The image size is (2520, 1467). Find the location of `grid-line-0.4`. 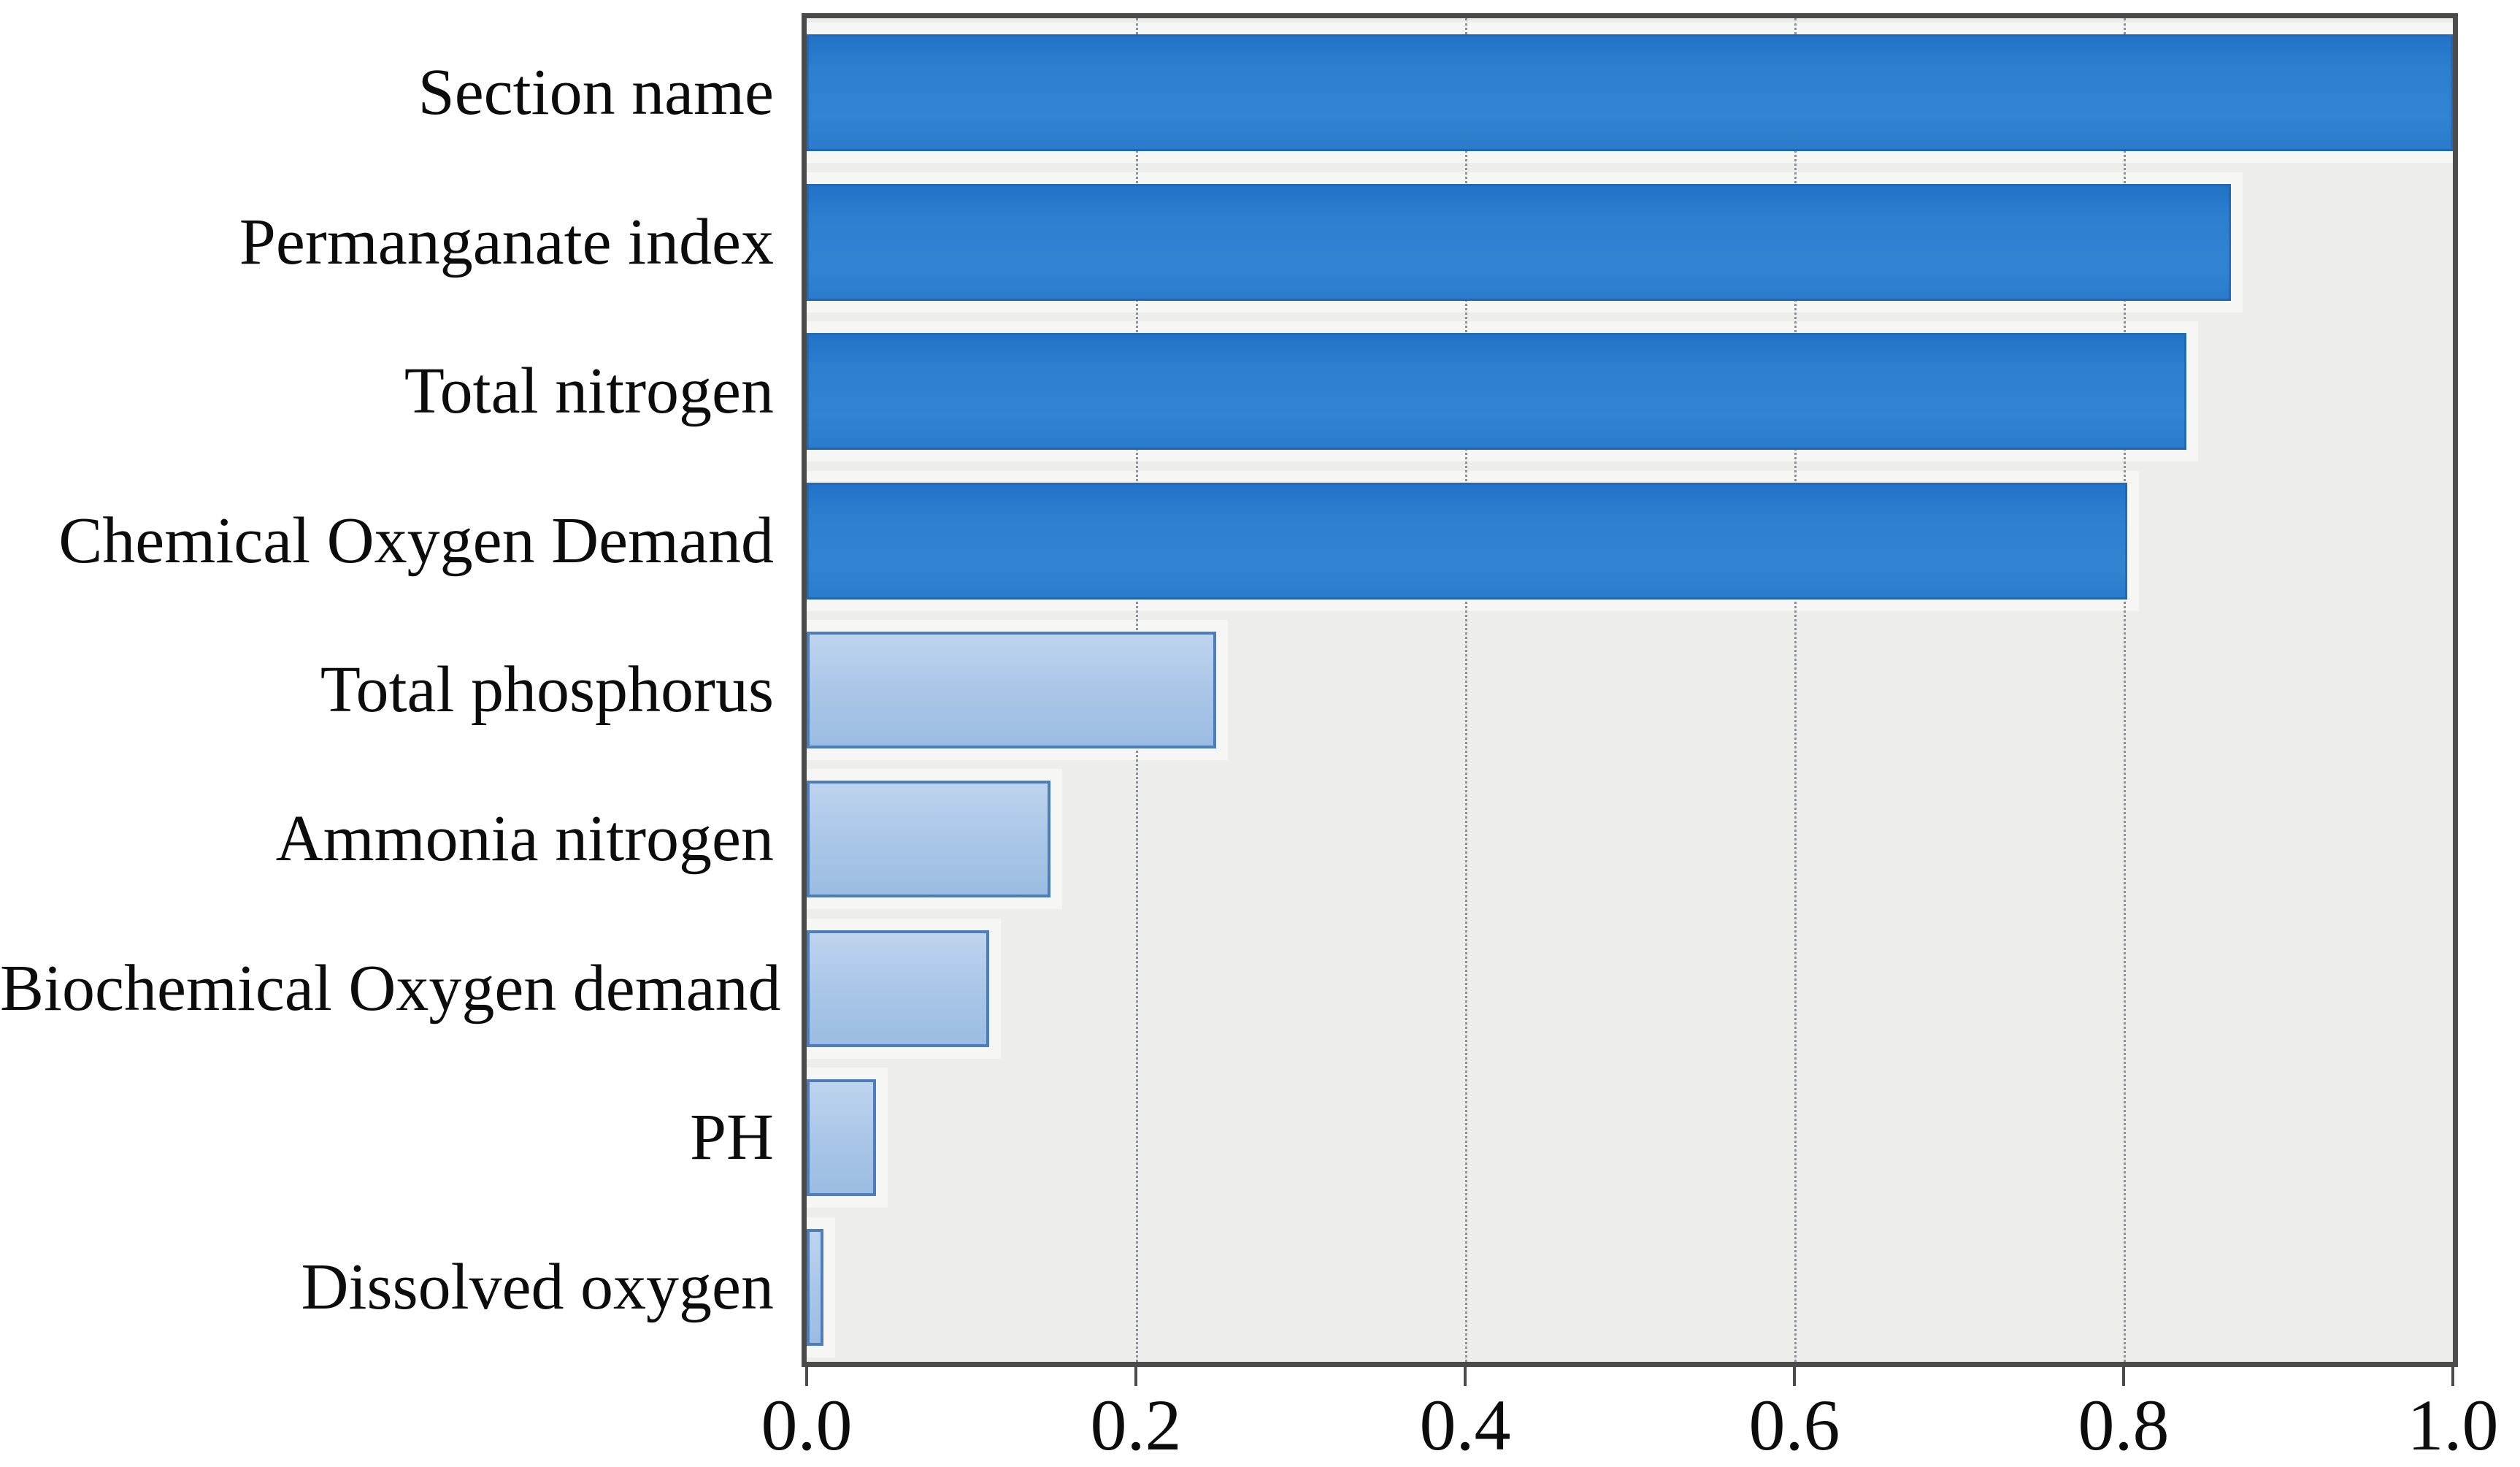

grid-line-0.4 is located at coordinates (1466, 690).